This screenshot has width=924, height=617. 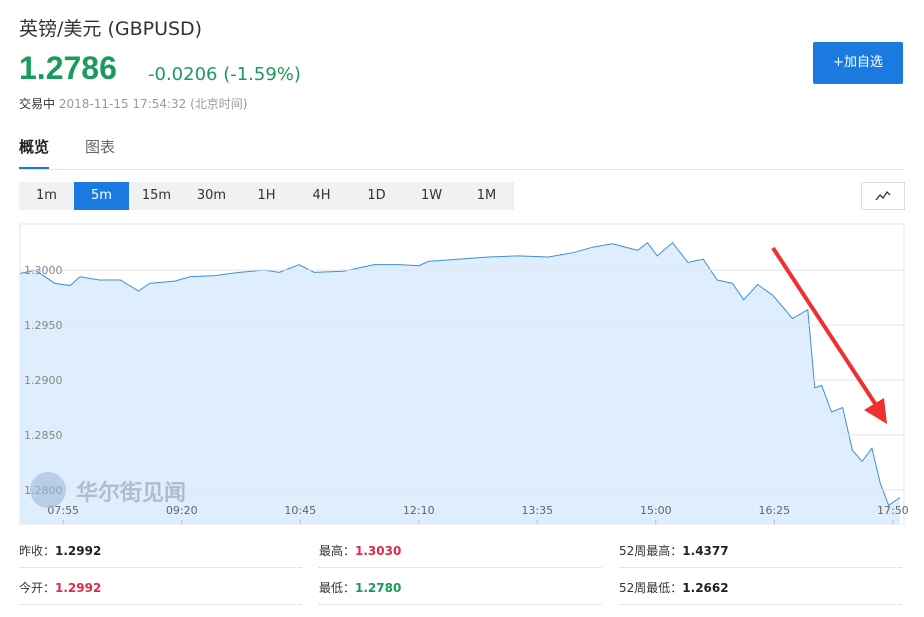 I want to click on y-tick-label: 1.3000, so click(x=43, y=270).